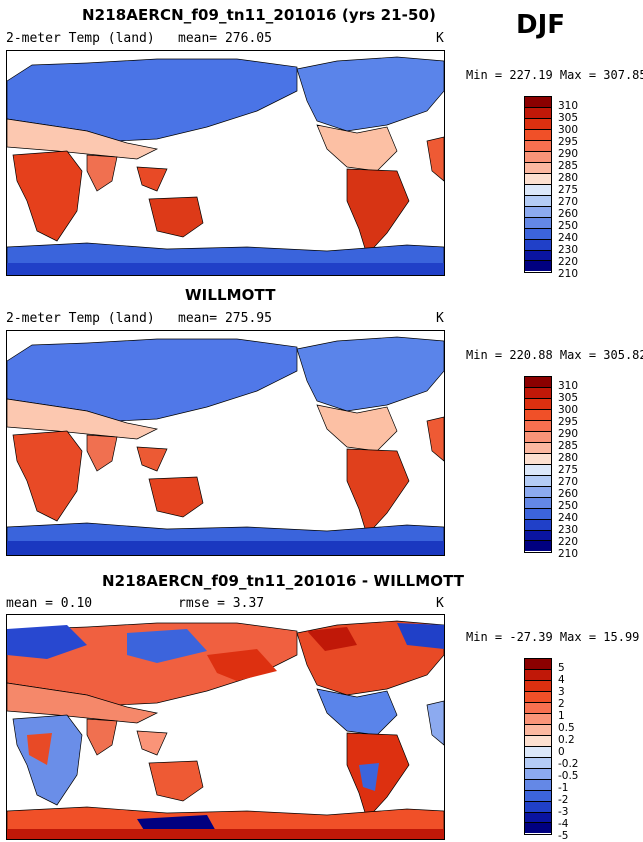 This screenshot has width=643, height=842. I want to click on season-label: DJF, so click(541, 25).